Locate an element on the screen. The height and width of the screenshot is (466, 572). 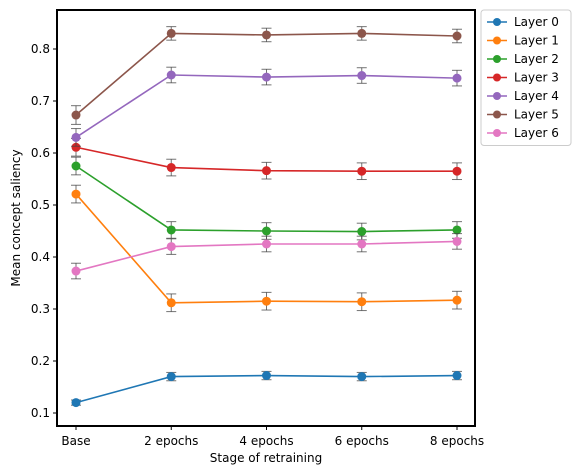
legend-item: Layer 4 is located at coordinates (523, 96).